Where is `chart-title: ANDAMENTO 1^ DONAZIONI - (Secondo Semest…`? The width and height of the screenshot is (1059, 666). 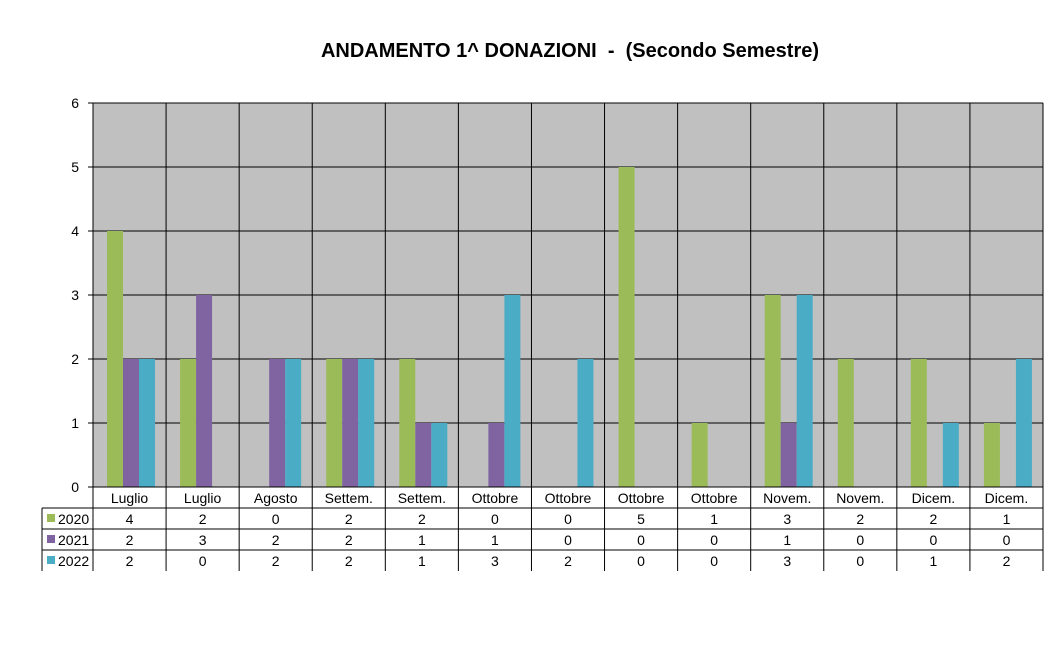
chart-title: ANDAMENTO 1^ DONAZIONI - (Secondo Semest… is located at coordinates (570, 51).